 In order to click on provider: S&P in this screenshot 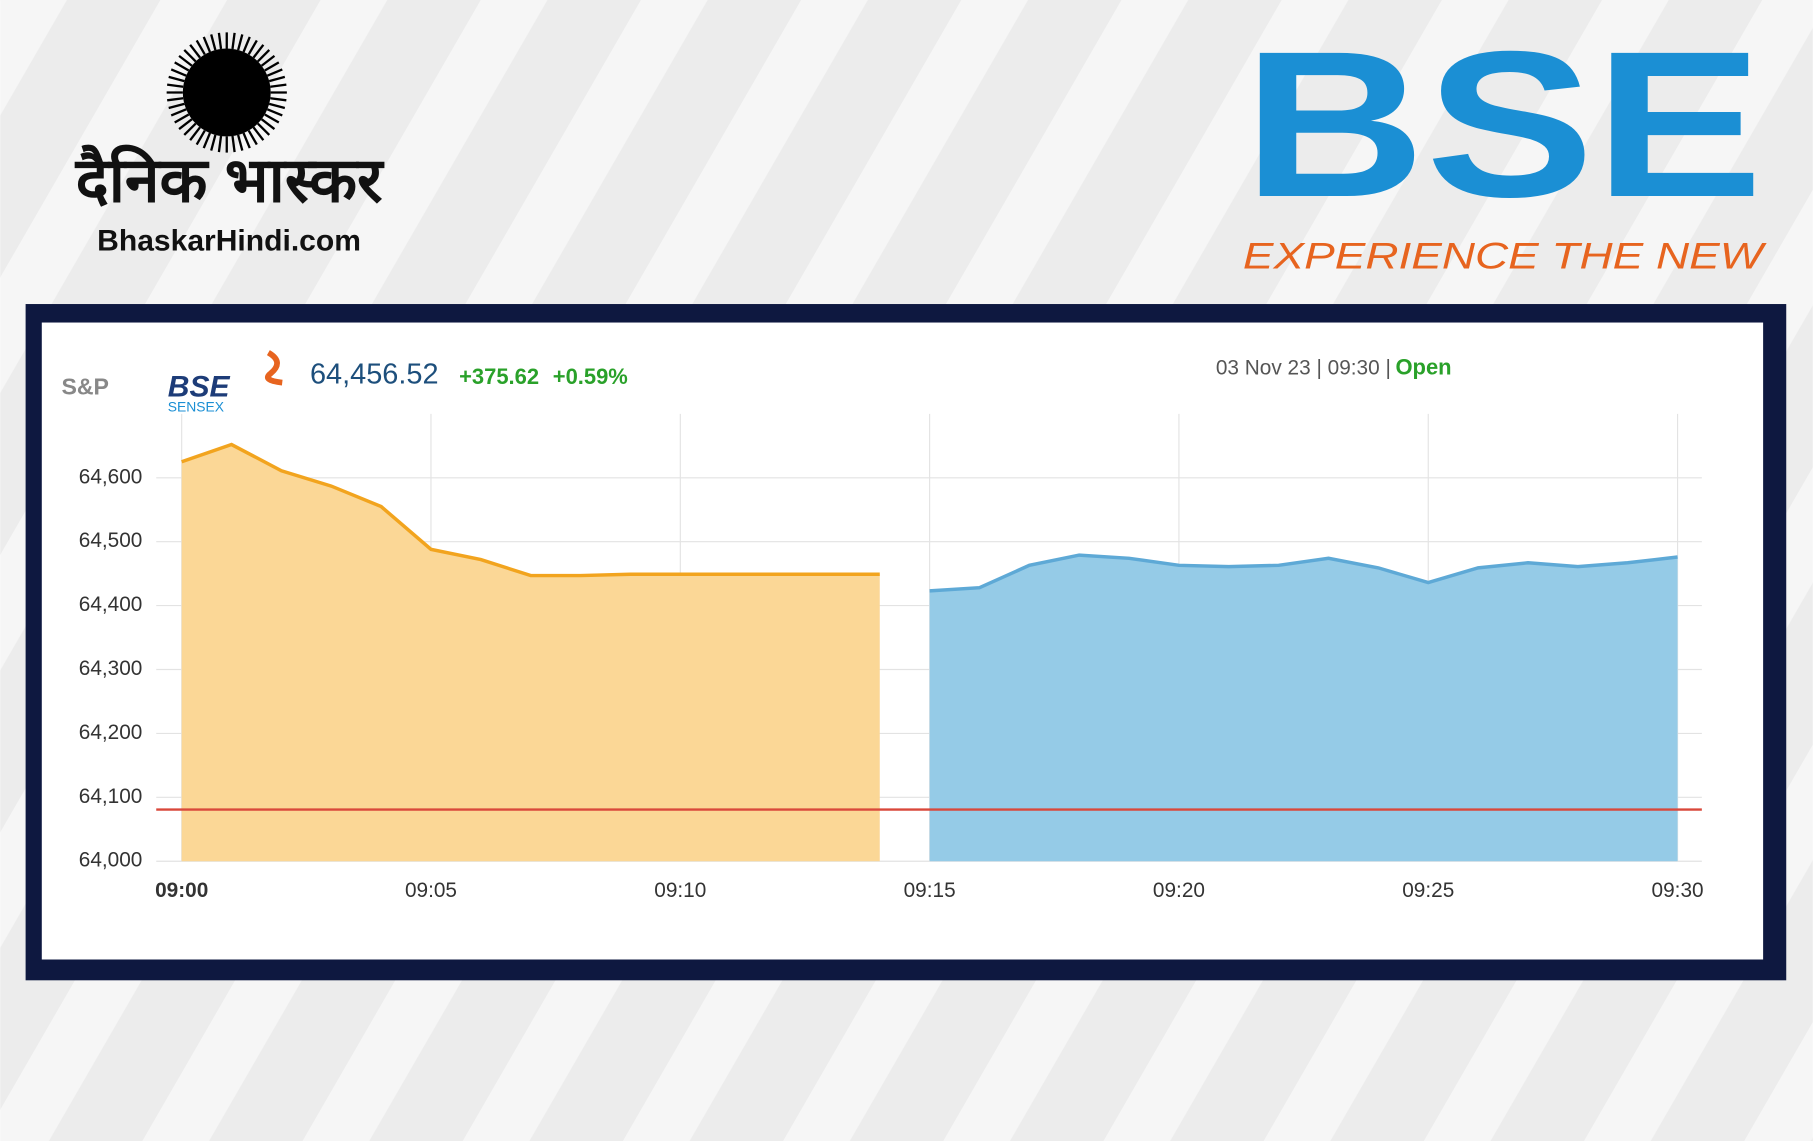, I will do `click(85, 387)`.